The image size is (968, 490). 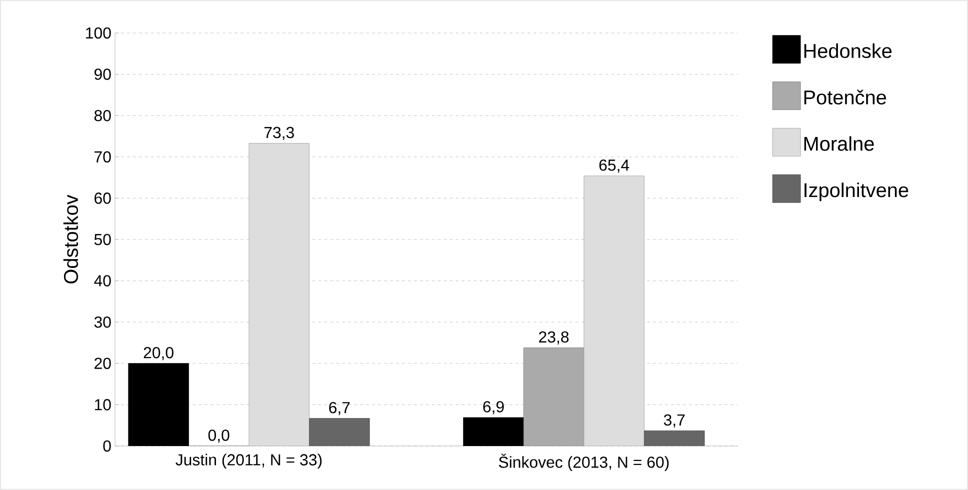 What do you see at coordinates (249, 461) in the screenshot?
I see `x-tick-label: Justin (2011, N = 33)` at bounding box center [249, 461].